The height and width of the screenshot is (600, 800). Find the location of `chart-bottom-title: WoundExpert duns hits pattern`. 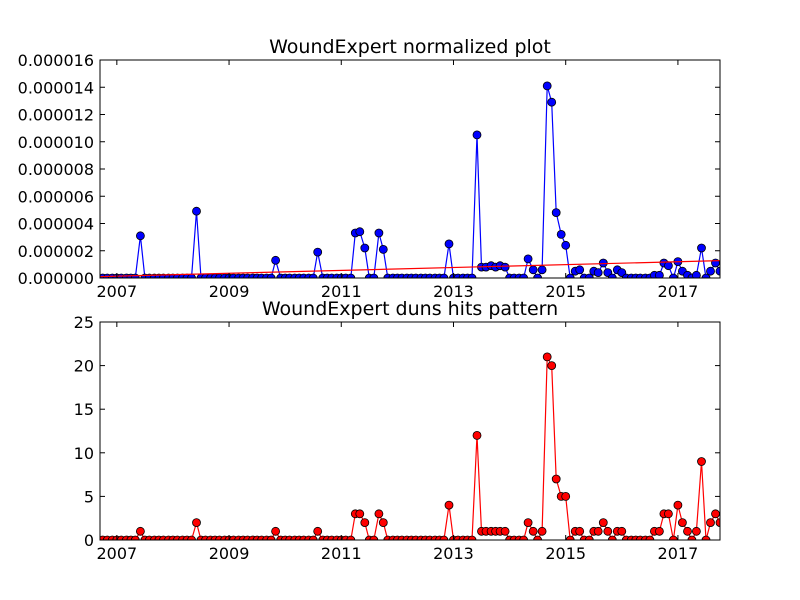

chart-bottom-title: WoundExpert duns hits pattern is located at coordinates (410, 309).